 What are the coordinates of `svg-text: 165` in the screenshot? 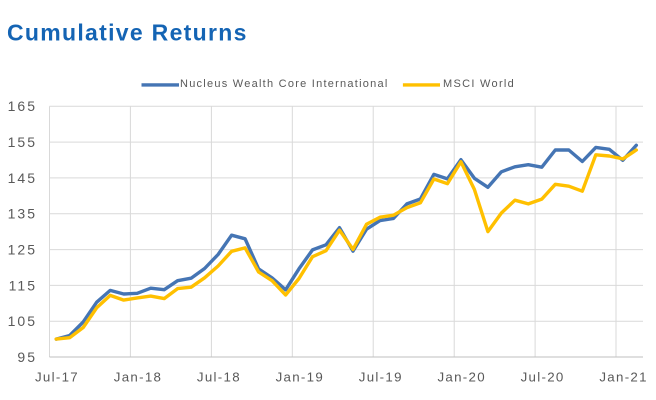 It's located at (22, 106).